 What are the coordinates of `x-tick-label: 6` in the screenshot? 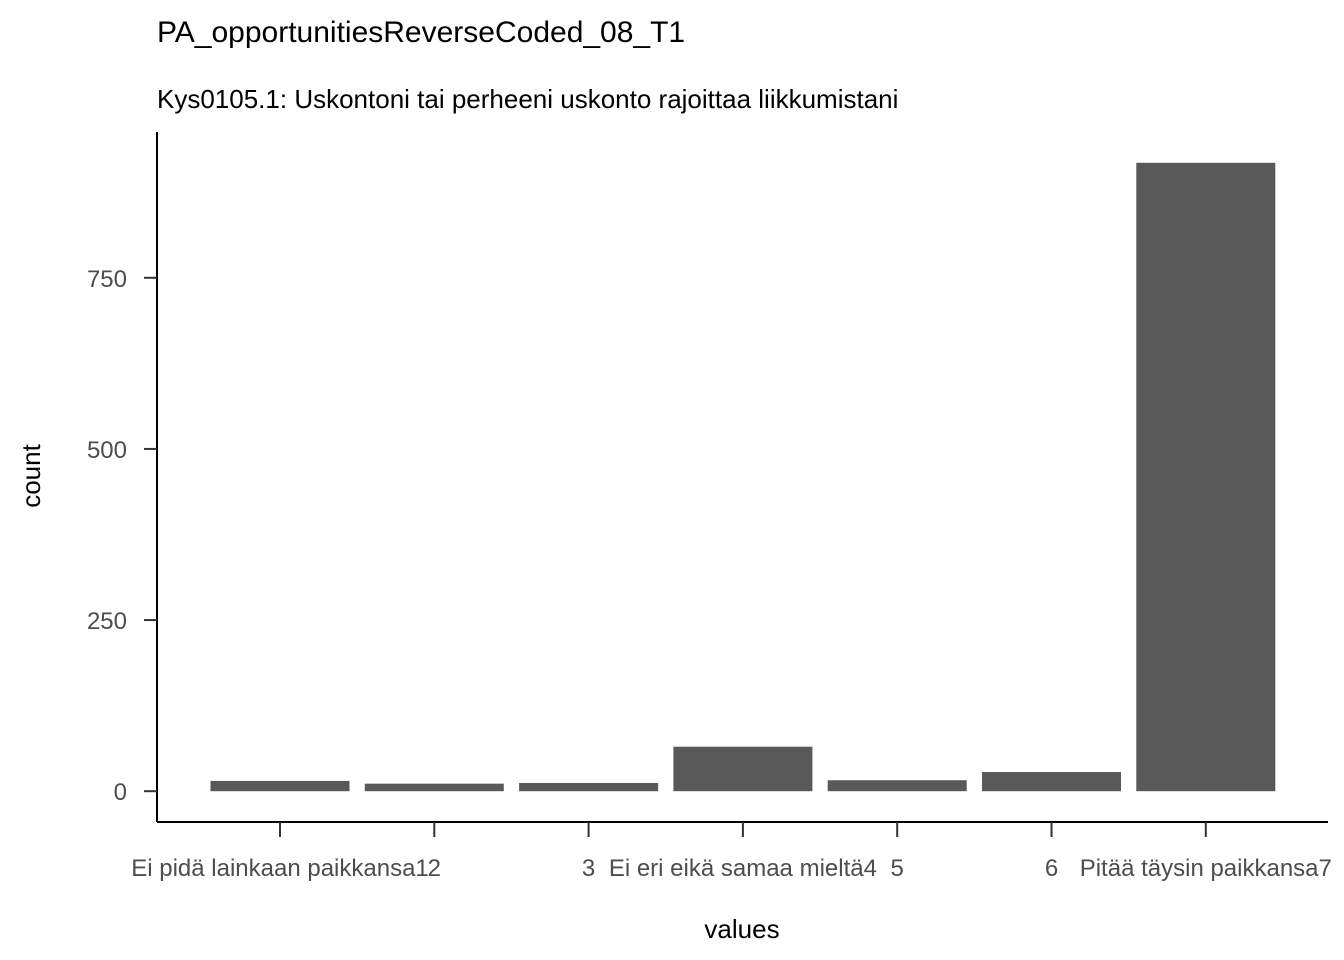 It's located at (1051, 868).